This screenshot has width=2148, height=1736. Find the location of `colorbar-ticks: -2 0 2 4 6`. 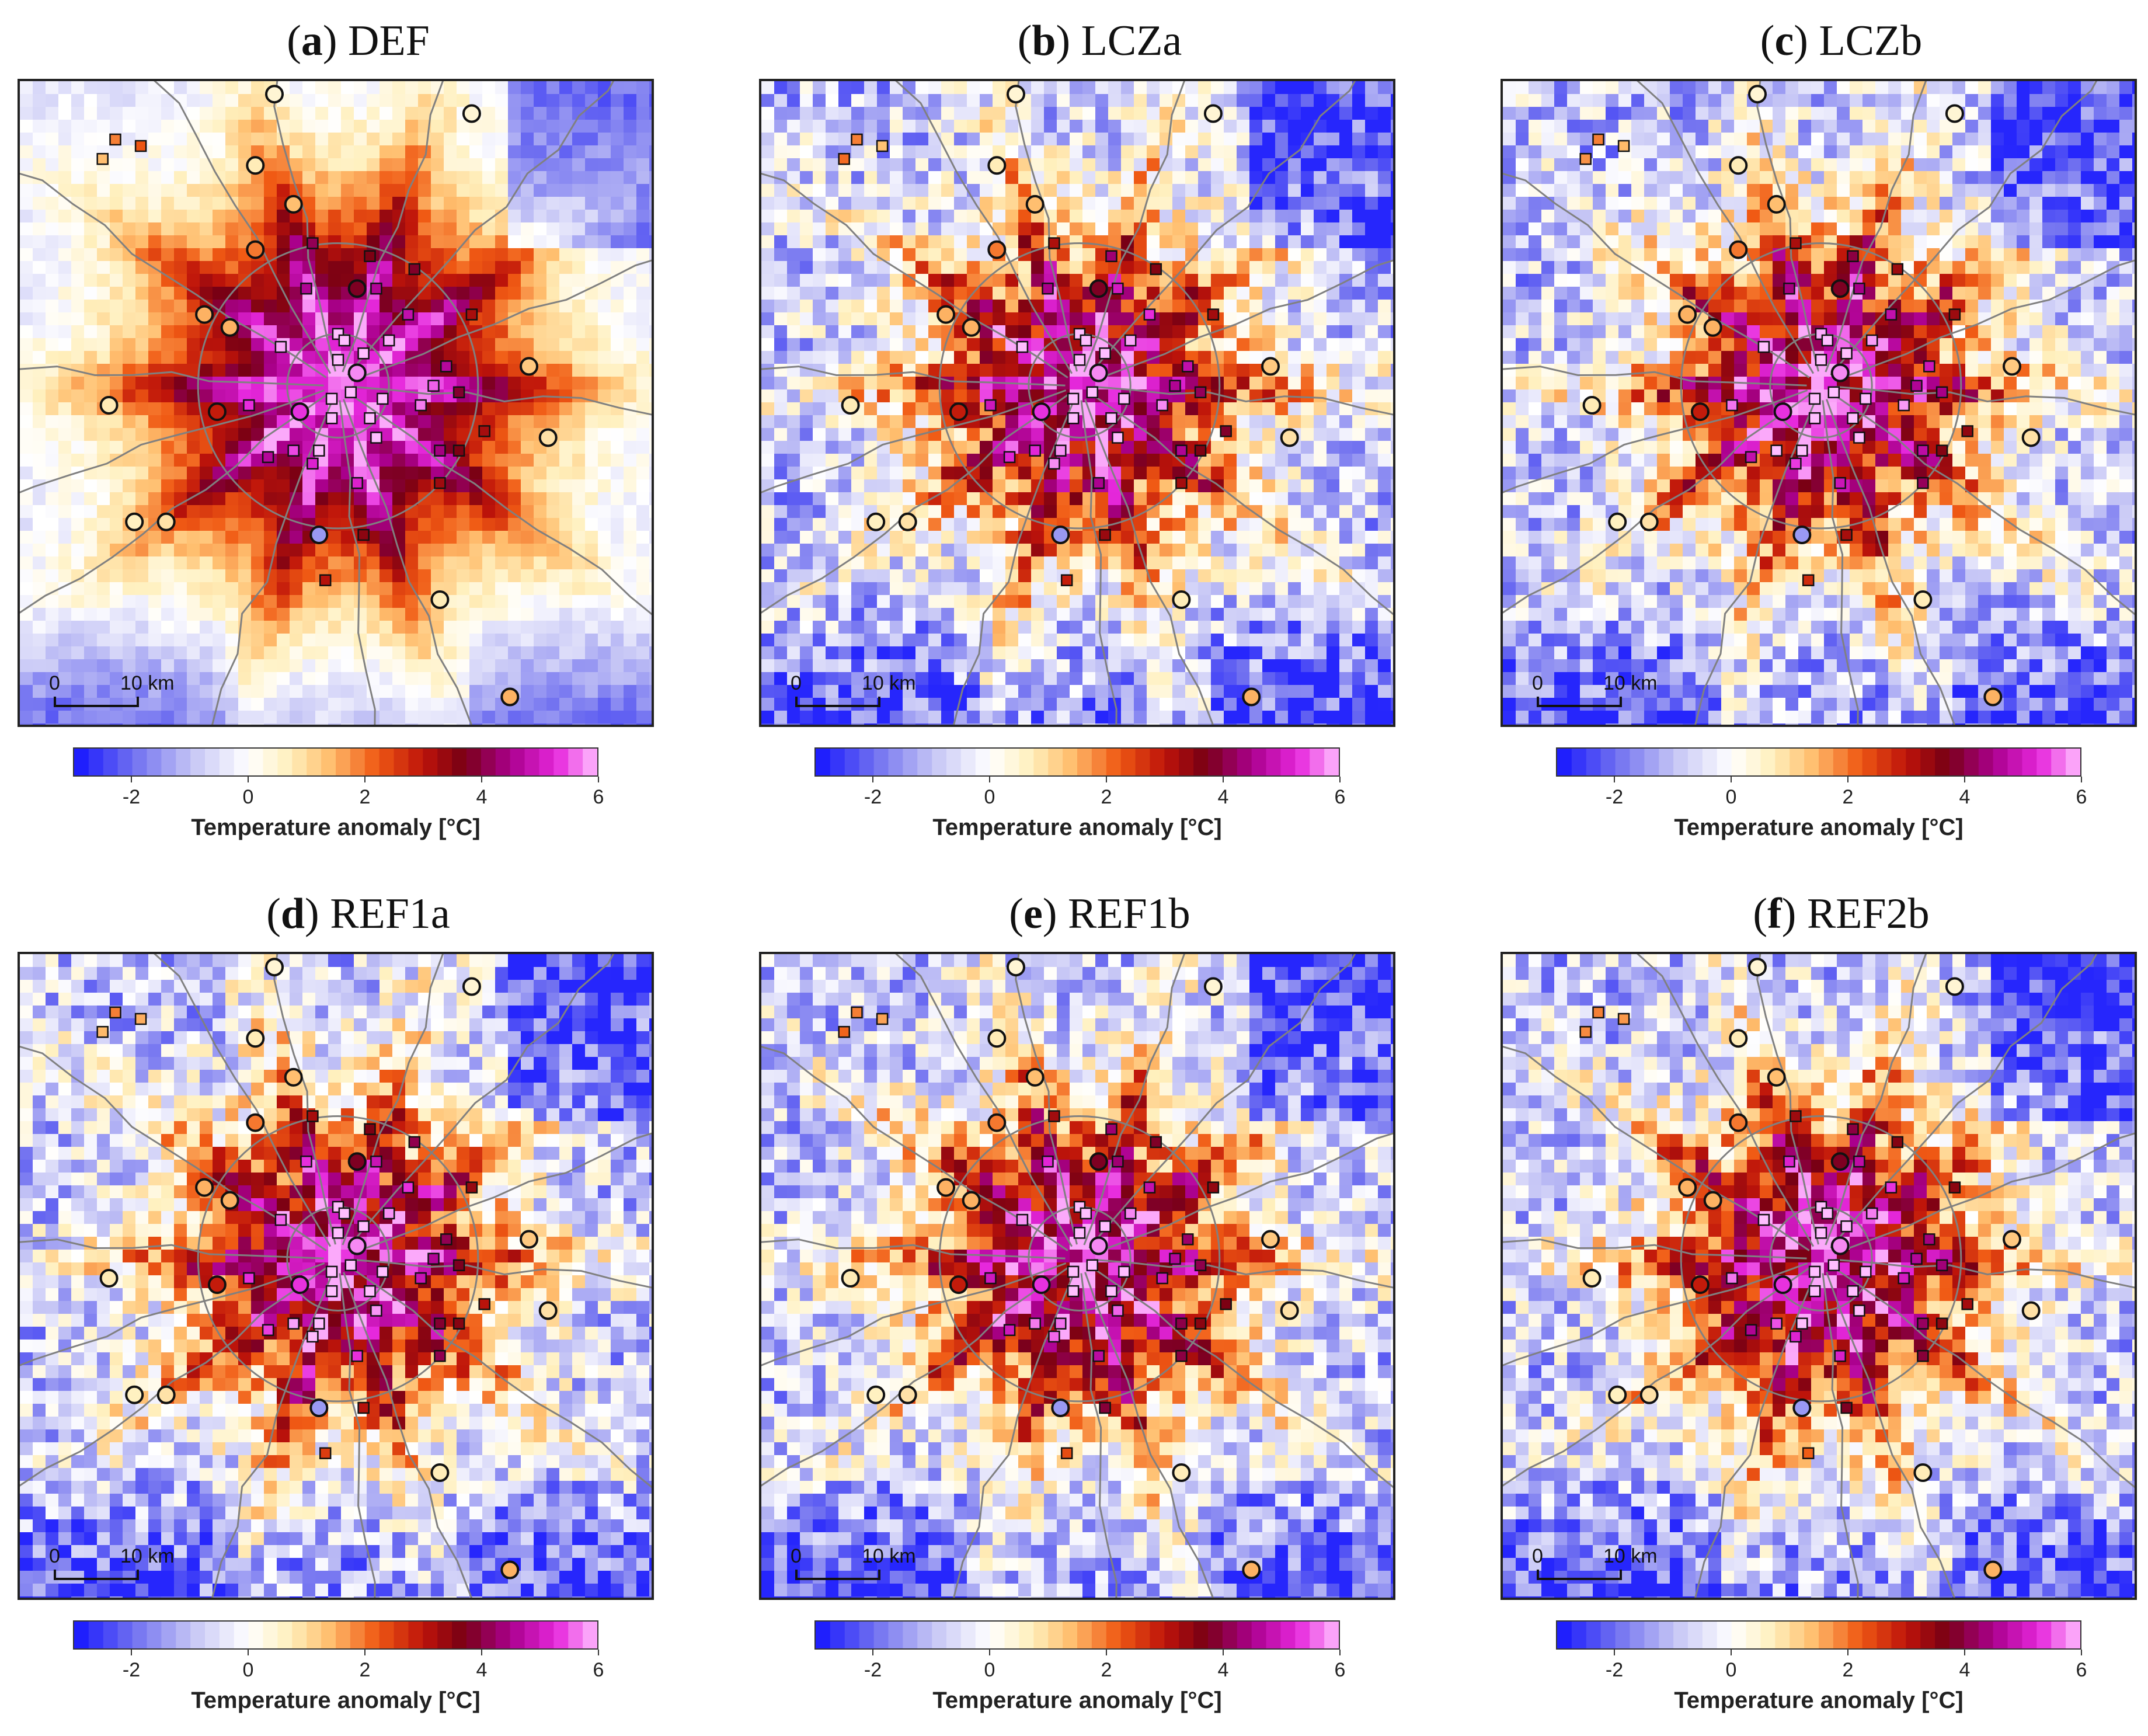

colorbar-ticks: -2 0 2 4 6 is located at coordinates (338, 1668).